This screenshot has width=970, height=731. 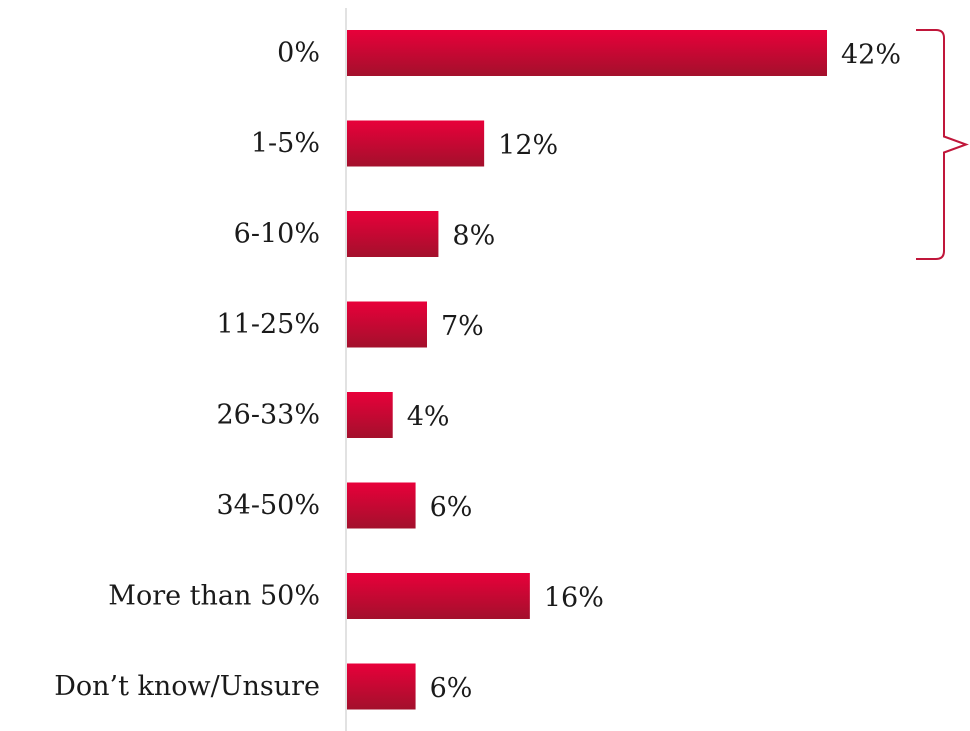 What do you see at coordinates (528, 145) in the screenshot?
I see `data-label: 12%` at bounding box center [528, 145].